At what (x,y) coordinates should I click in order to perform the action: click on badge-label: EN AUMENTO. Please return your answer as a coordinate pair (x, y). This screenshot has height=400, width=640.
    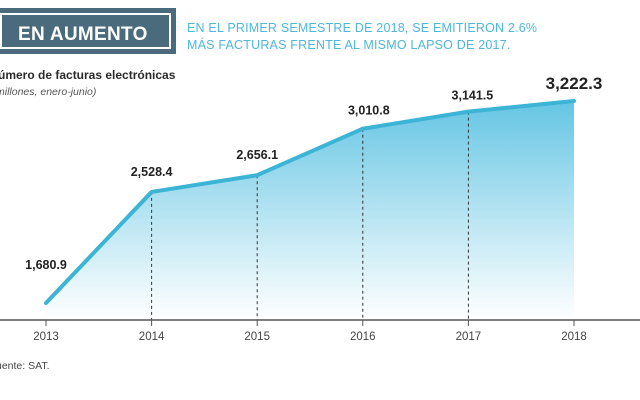
    Looking at the image, I should click on (83, 34).